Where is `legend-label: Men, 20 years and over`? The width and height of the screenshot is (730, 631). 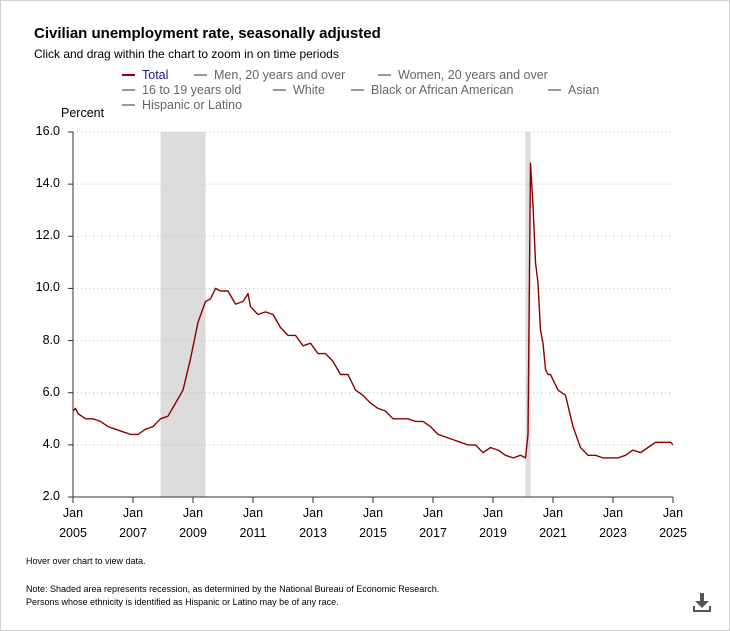 legend-label: Men, 20 years and over is located at coordinates (280, 75).